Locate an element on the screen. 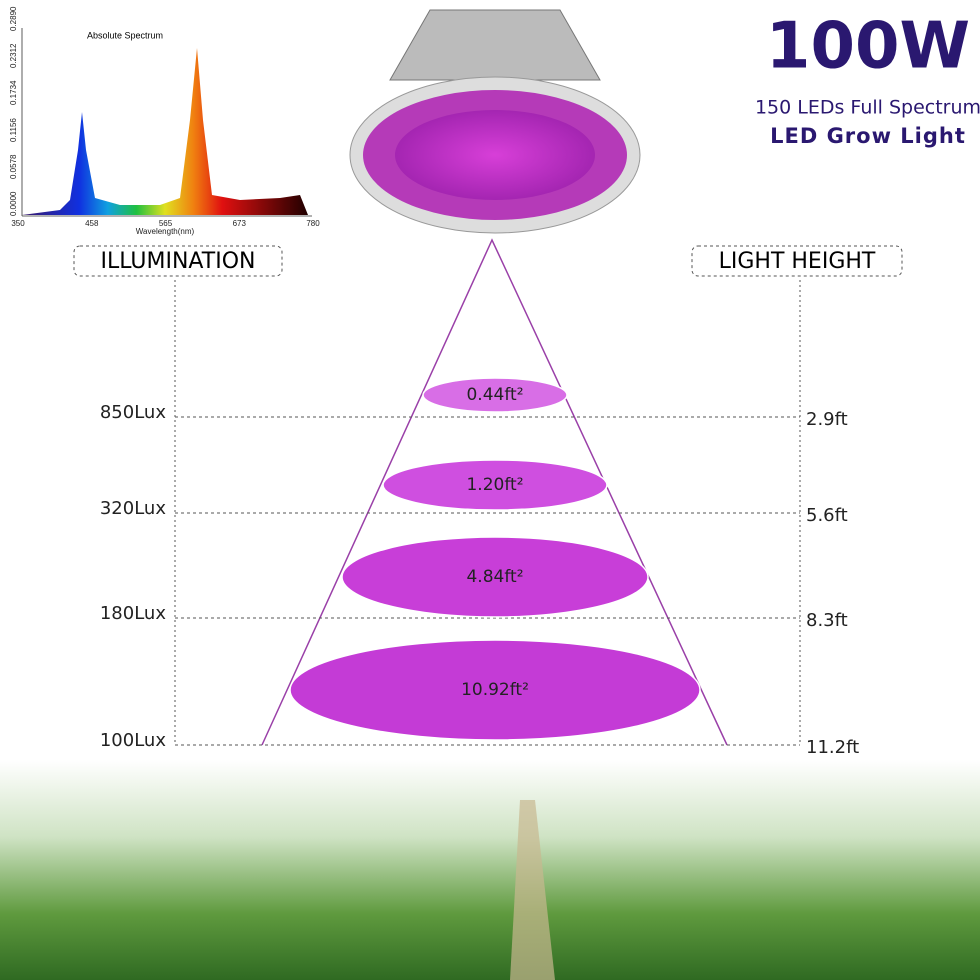 This screenshot has width=980, height=980. power: 100W is located at coordinates (868, 47).